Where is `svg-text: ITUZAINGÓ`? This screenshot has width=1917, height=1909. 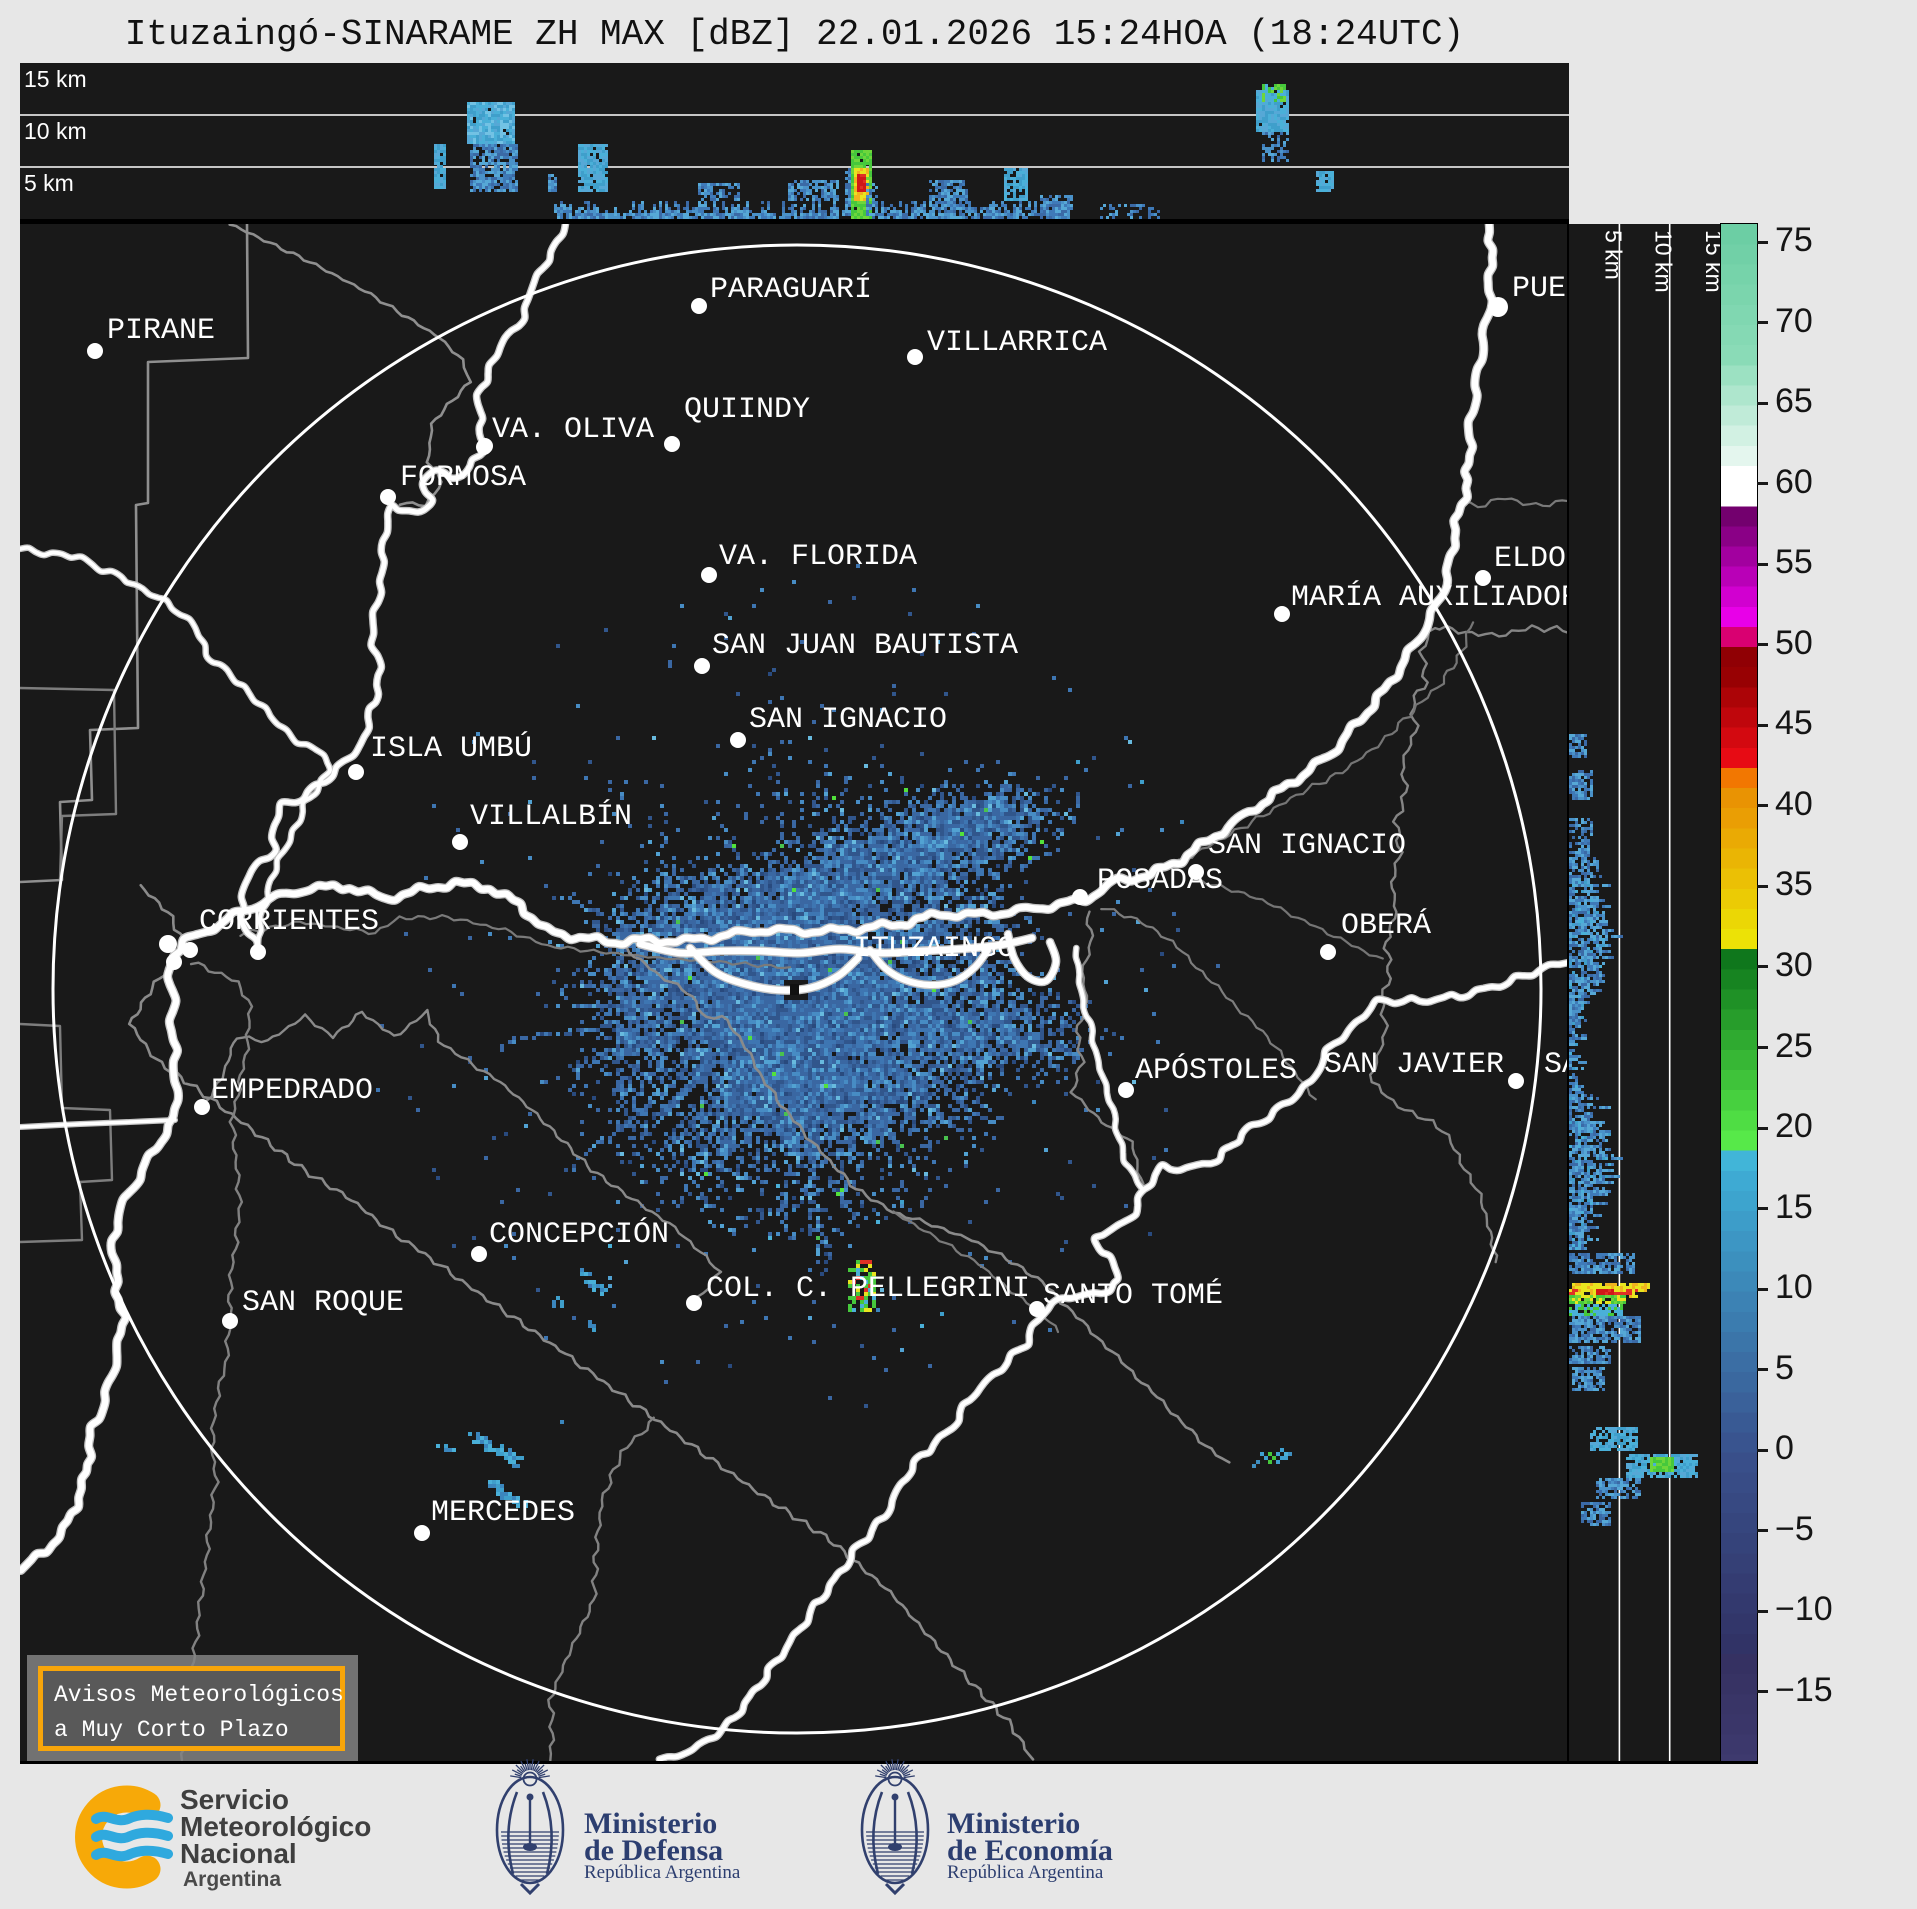
svg-text: ITUZAINGÓ is located at coordinates (934, 948).